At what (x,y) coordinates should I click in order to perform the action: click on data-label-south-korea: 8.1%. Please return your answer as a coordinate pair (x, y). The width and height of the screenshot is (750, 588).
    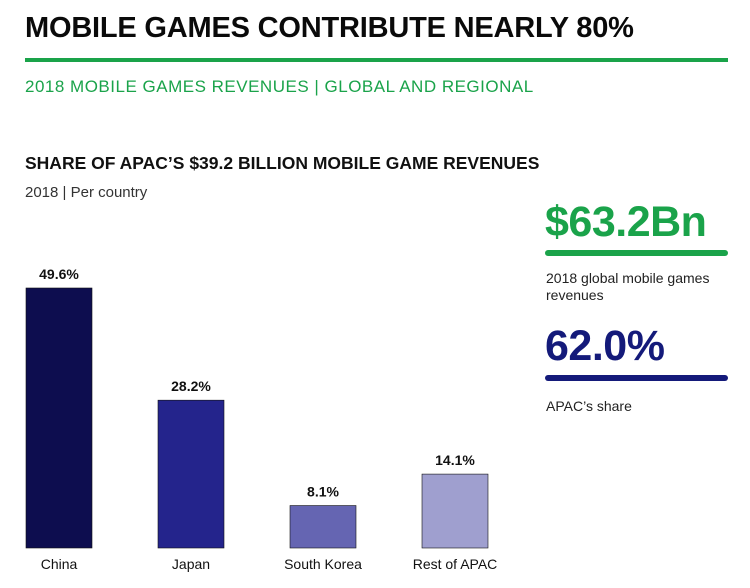
    Looking at the image, I should click on (323, 492).